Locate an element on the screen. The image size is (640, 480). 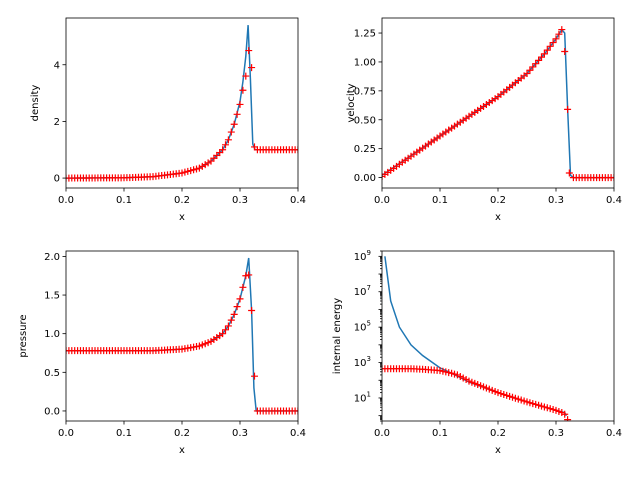
y-tick-label: 1.5 is located at coordinates (52, 296).